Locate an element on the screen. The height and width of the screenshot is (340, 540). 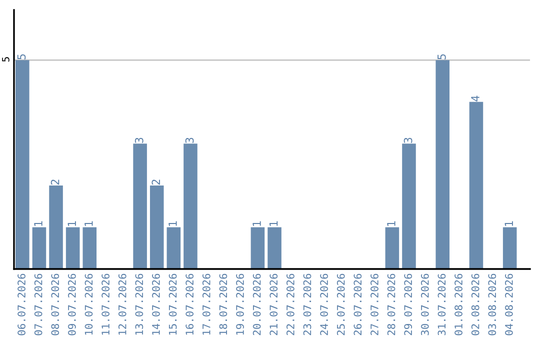
x-tick-label: 28.07.2026 is located at coordinates (391, 305).